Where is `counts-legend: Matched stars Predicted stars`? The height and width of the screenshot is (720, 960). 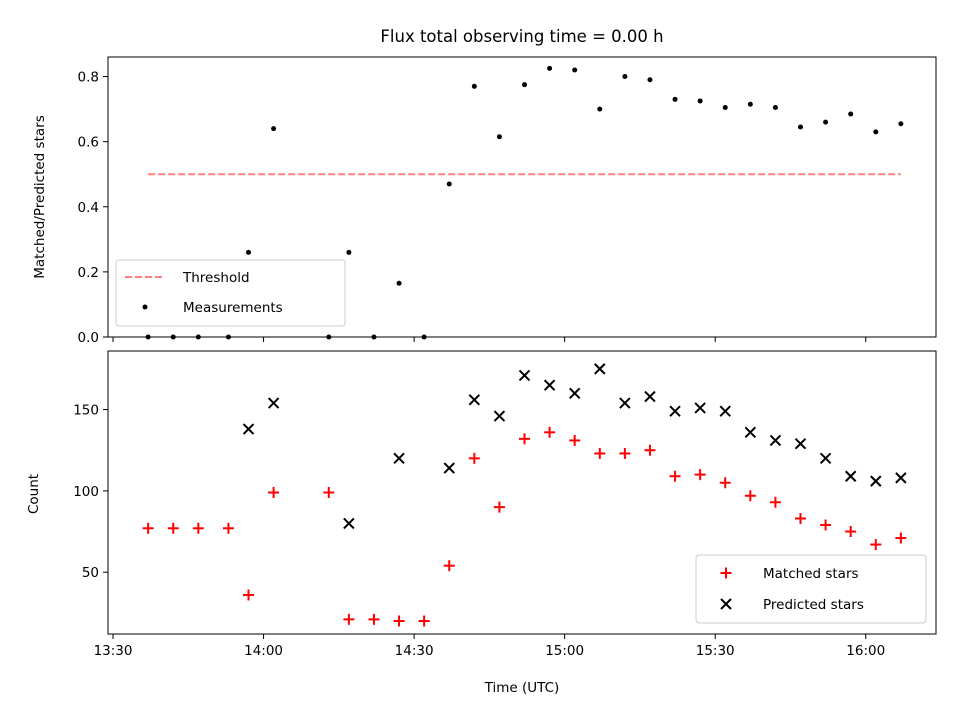
counts-legend: Matched stars Predicted stars is located at coordinates (811, 589).